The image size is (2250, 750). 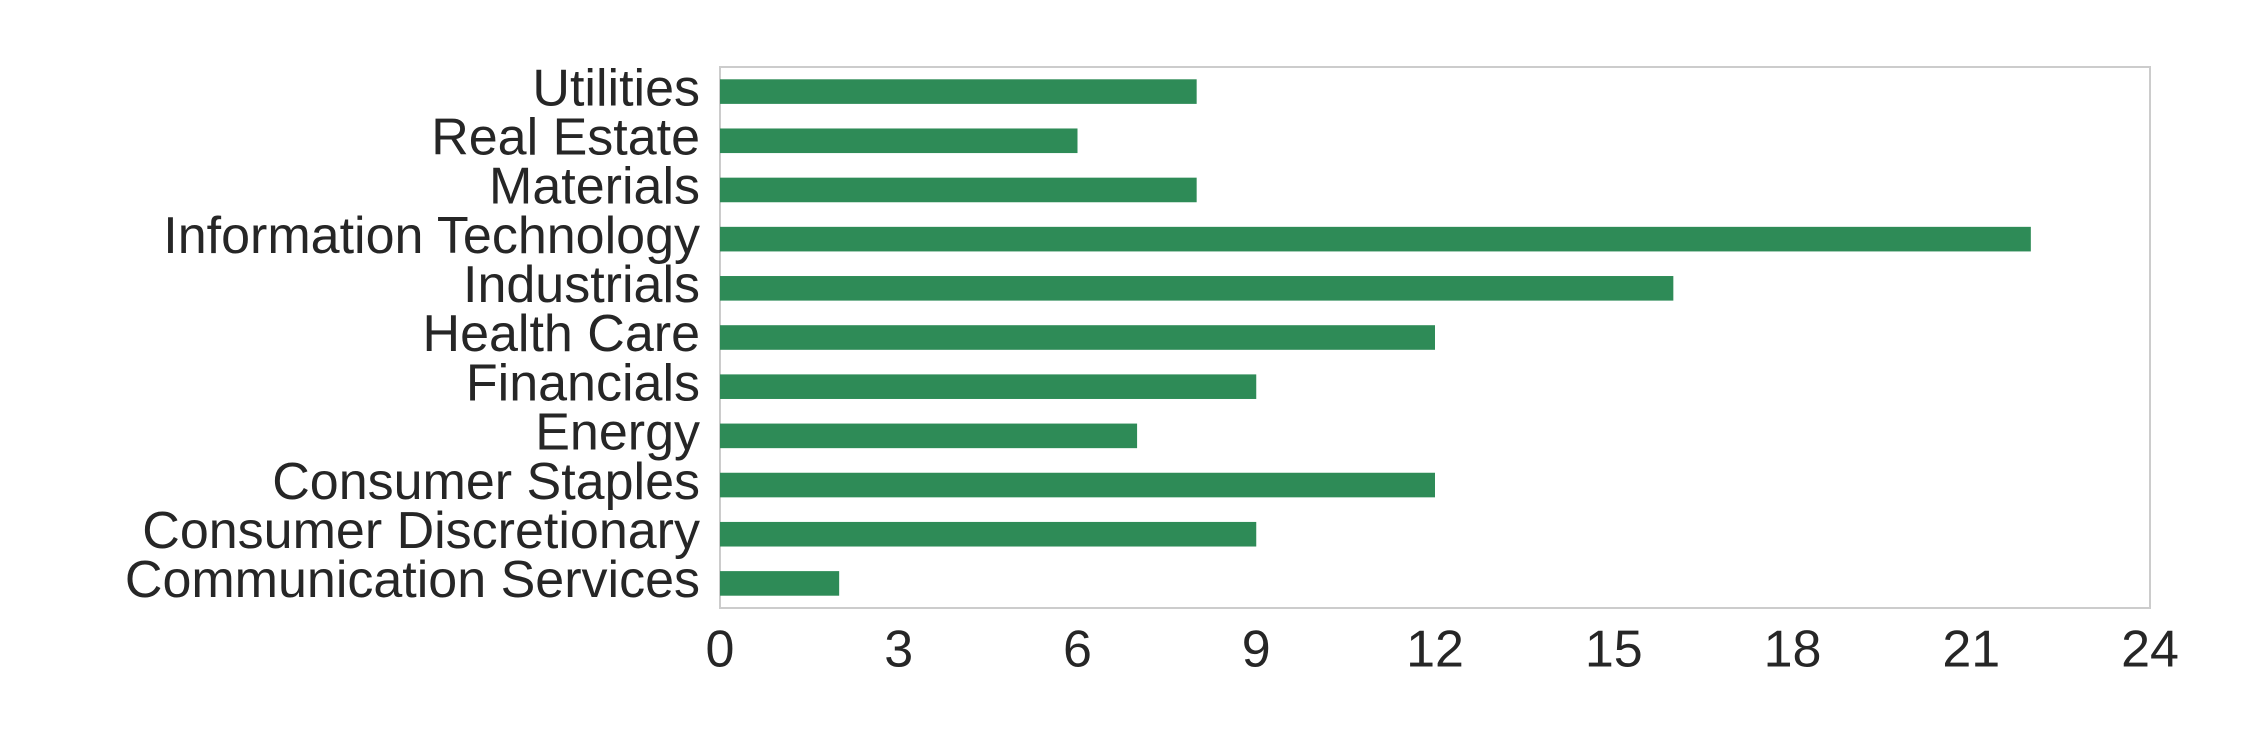 I want to click on y-tick-label: Materials, so click(x=594, y=187).